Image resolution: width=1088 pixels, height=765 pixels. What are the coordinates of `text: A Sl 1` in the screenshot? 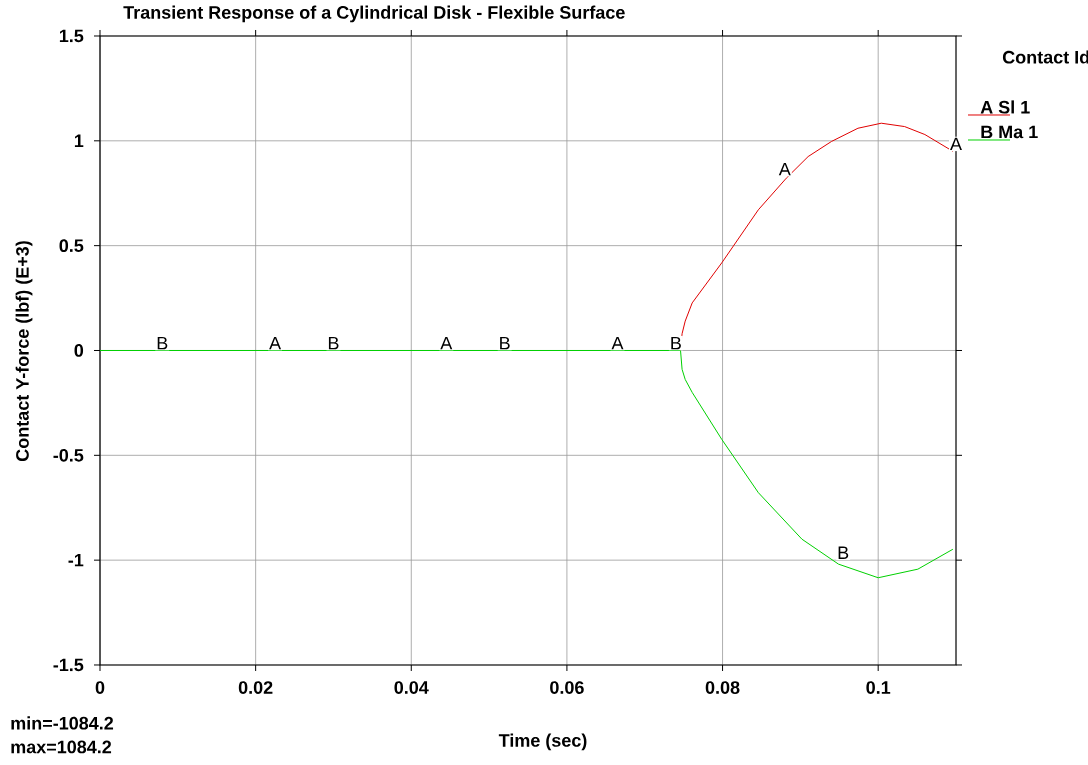 It's located at (1005, 107).